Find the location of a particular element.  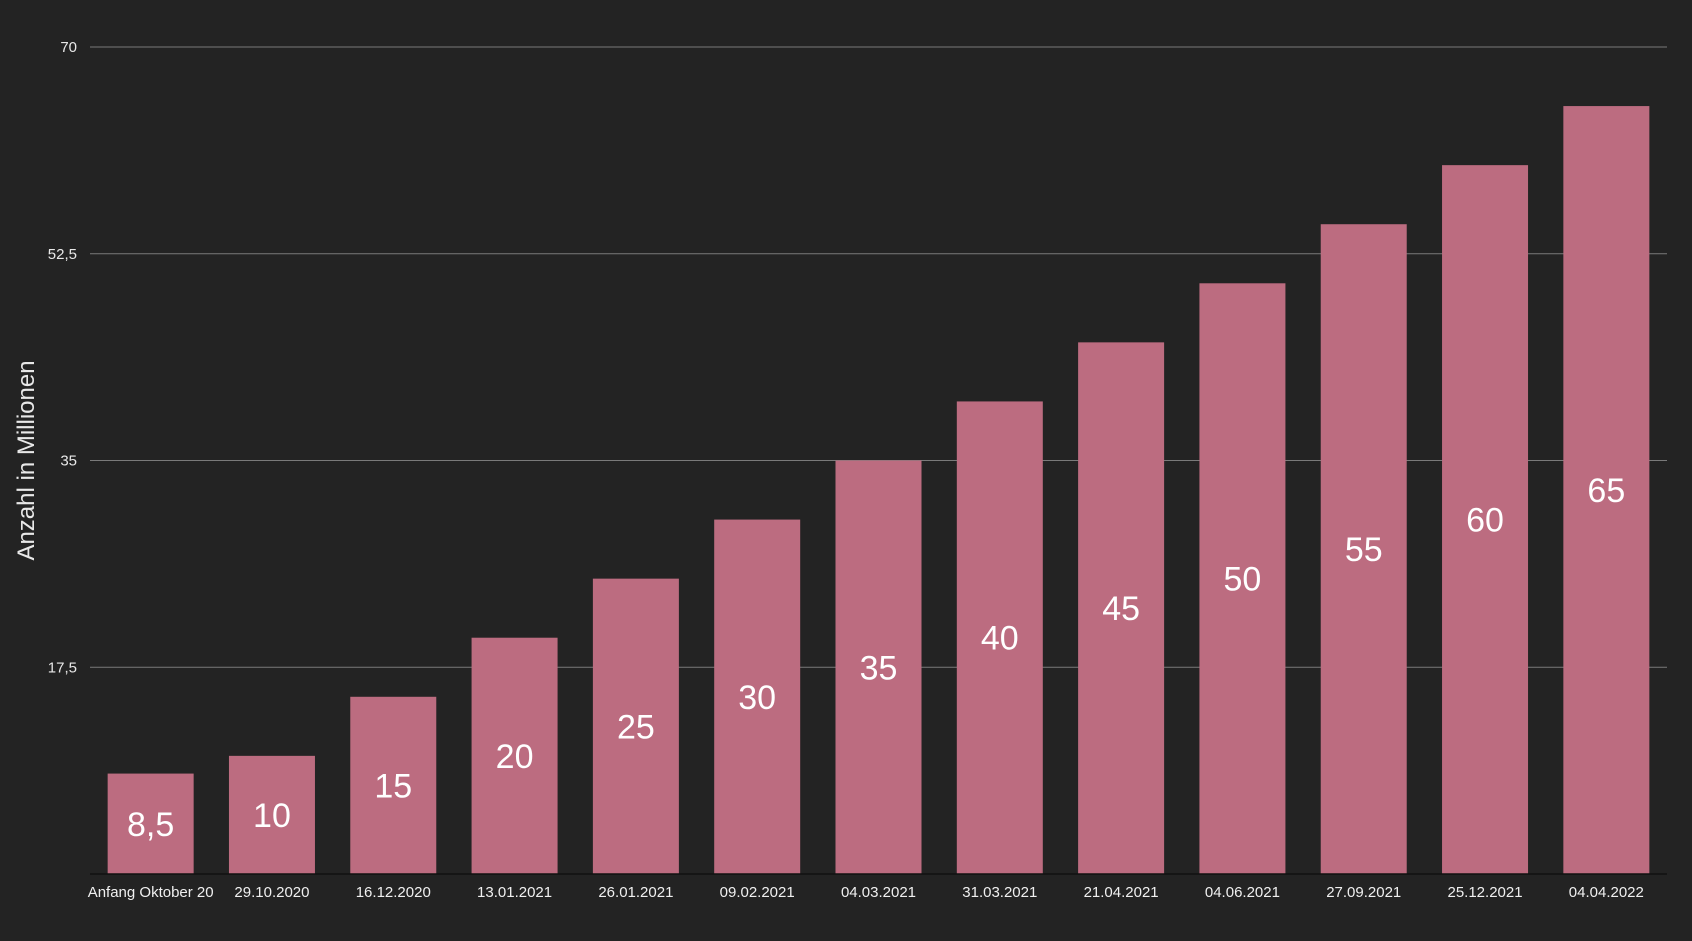

x-tick-label: 31.03.2021 is located at coordinates (999, 892).